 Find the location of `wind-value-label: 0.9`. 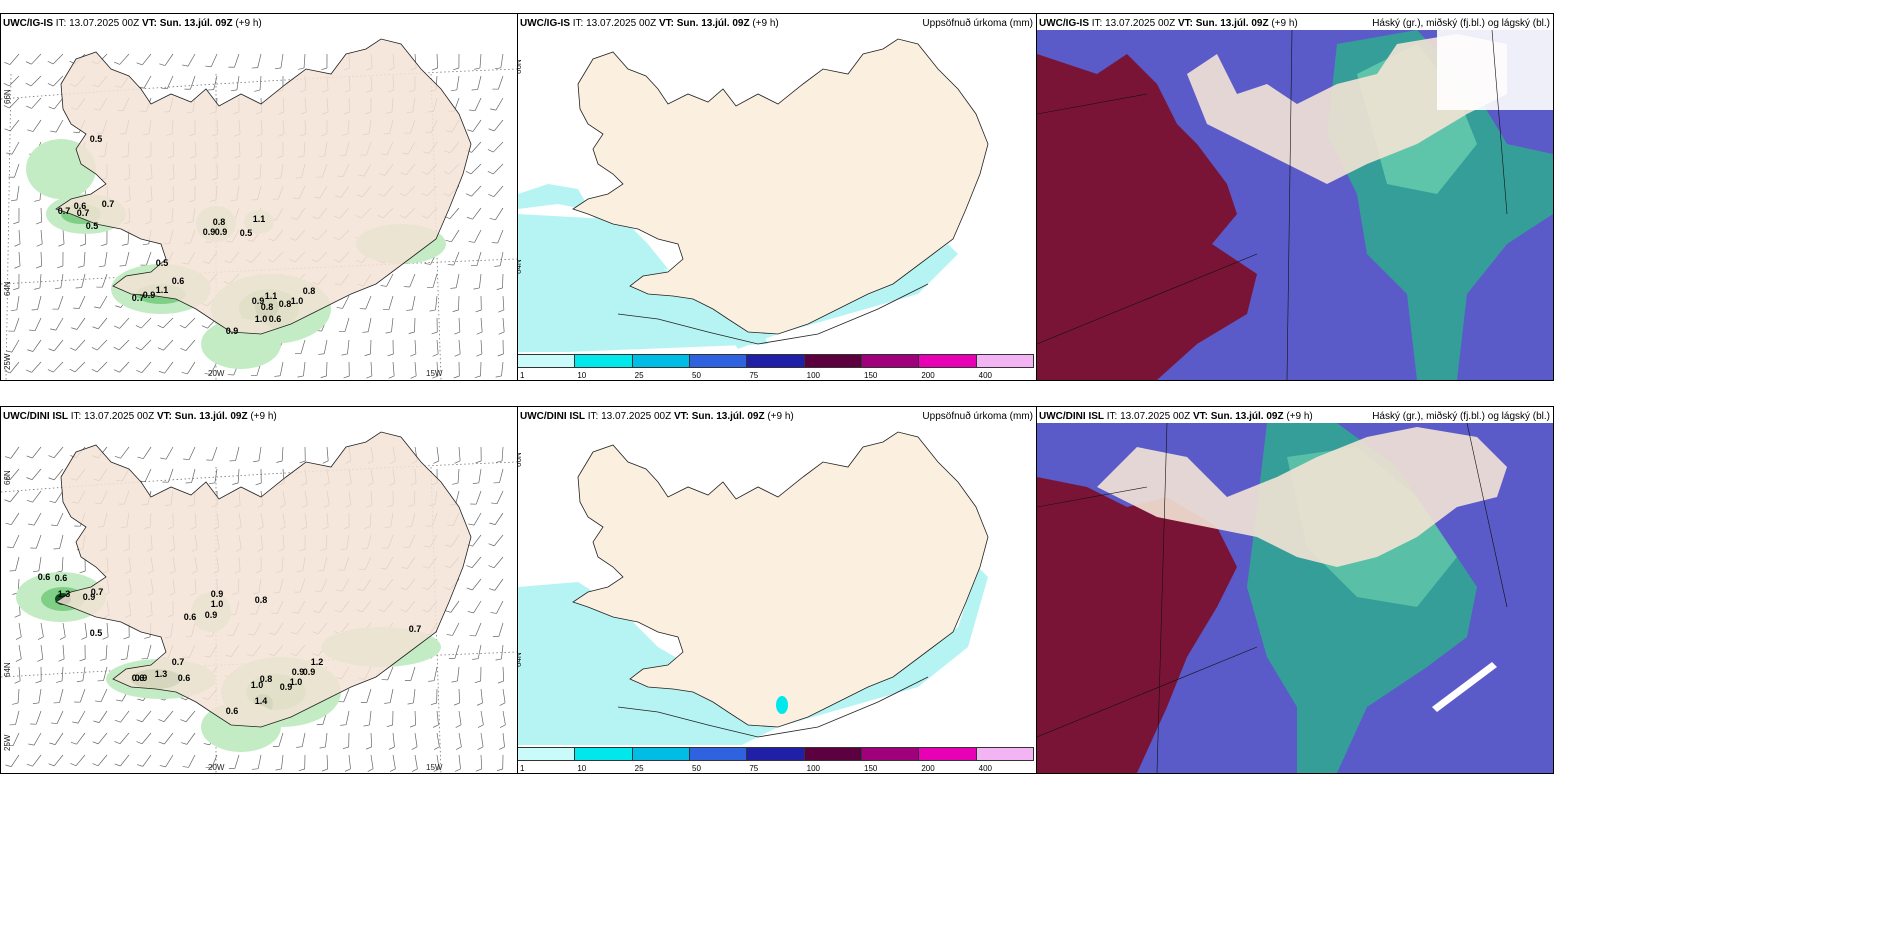

wind-value-label: 0.9 is located at coordinates (221, 232).